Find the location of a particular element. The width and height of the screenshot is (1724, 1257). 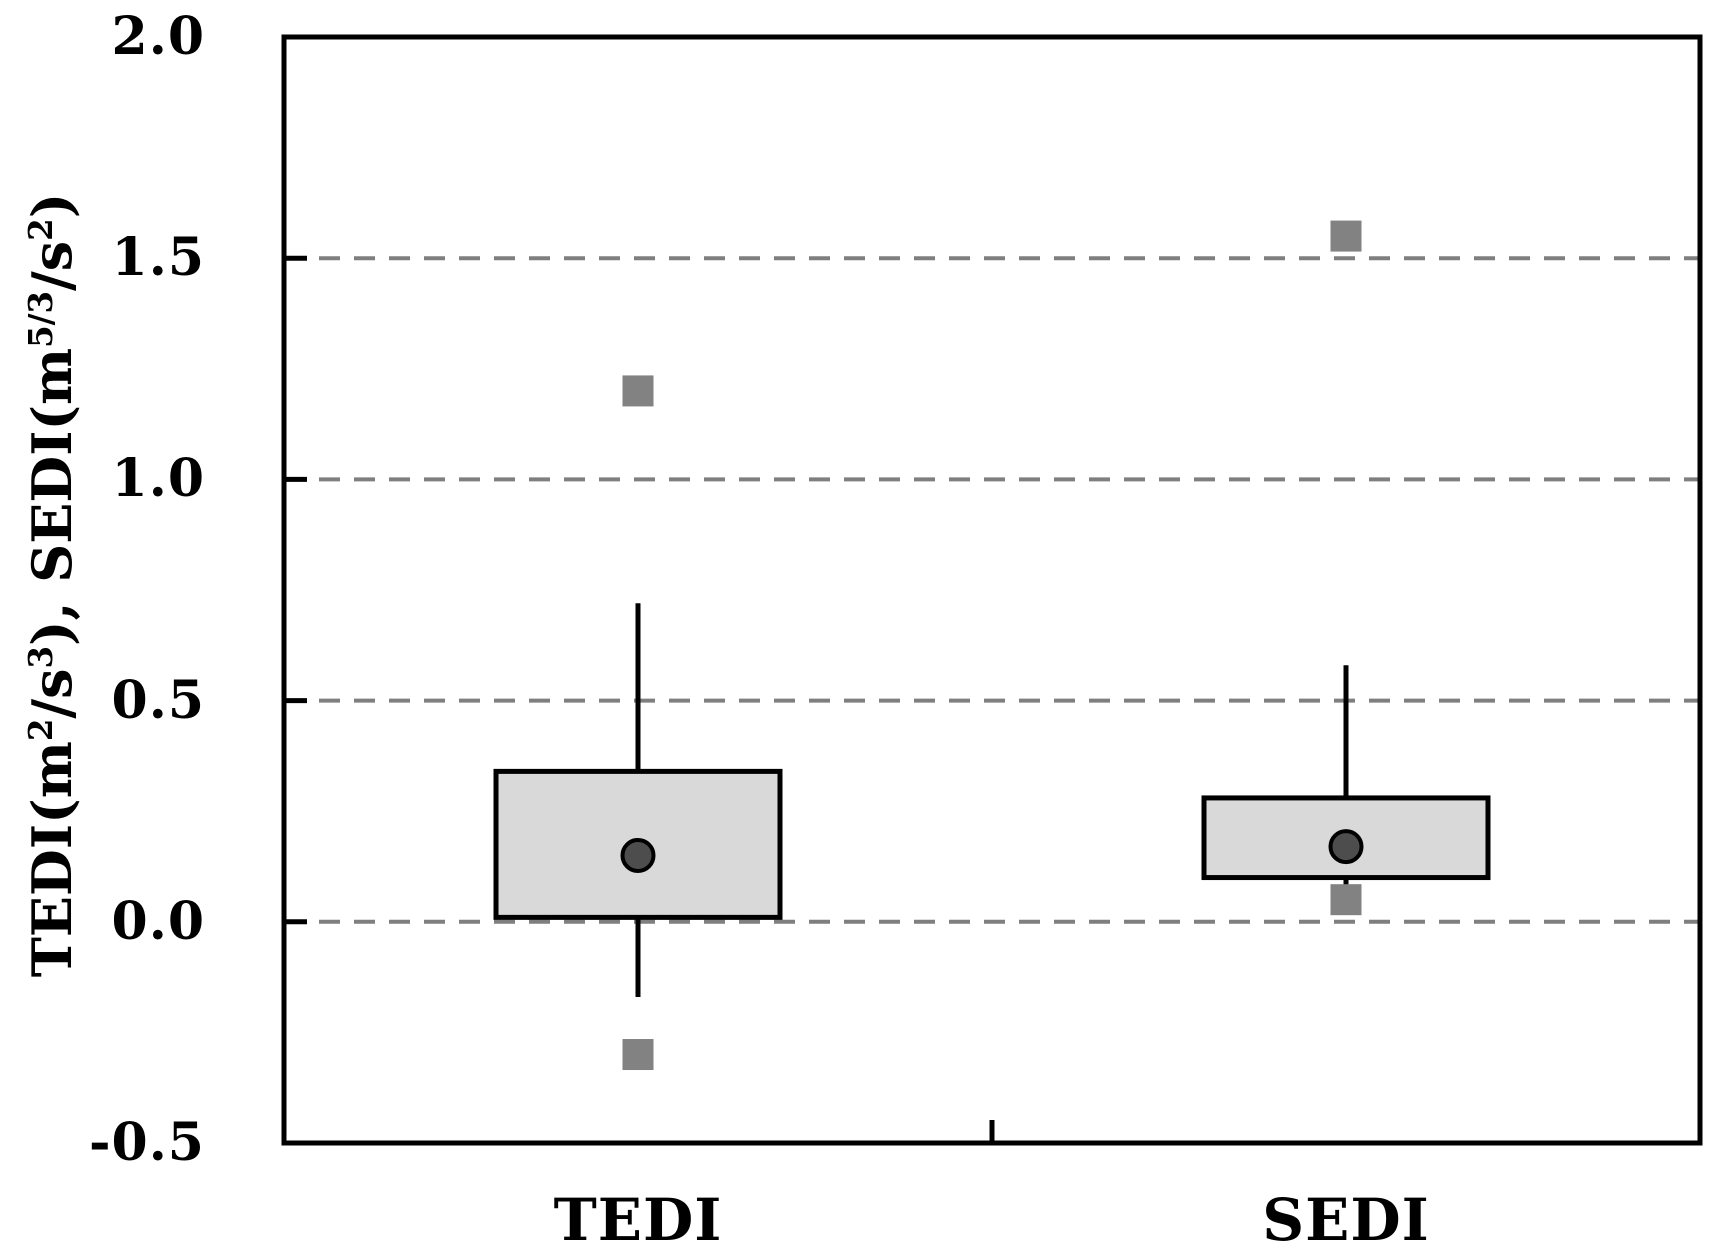

y-tick-label-0.5: 0.5 is located at coordinates (158, 700).